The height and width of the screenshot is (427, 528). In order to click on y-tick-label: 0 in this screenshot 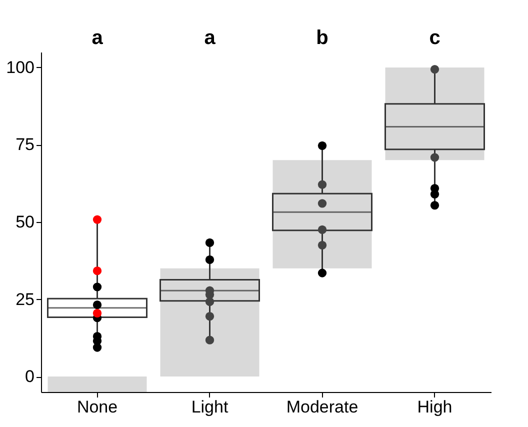, I will do `click(29, 376)`.